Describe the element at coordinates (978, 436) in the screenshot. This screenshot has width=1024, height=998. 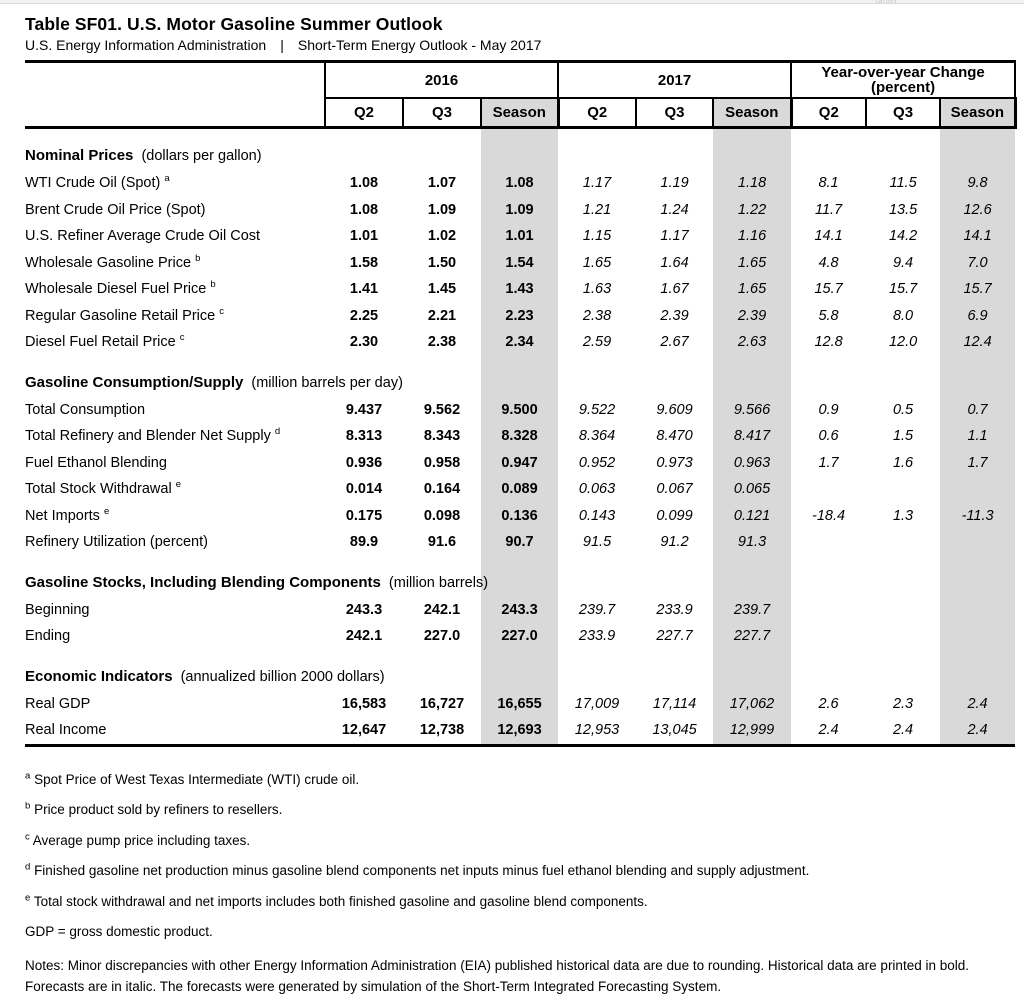
I see `value-cell: 1.1` at that location.